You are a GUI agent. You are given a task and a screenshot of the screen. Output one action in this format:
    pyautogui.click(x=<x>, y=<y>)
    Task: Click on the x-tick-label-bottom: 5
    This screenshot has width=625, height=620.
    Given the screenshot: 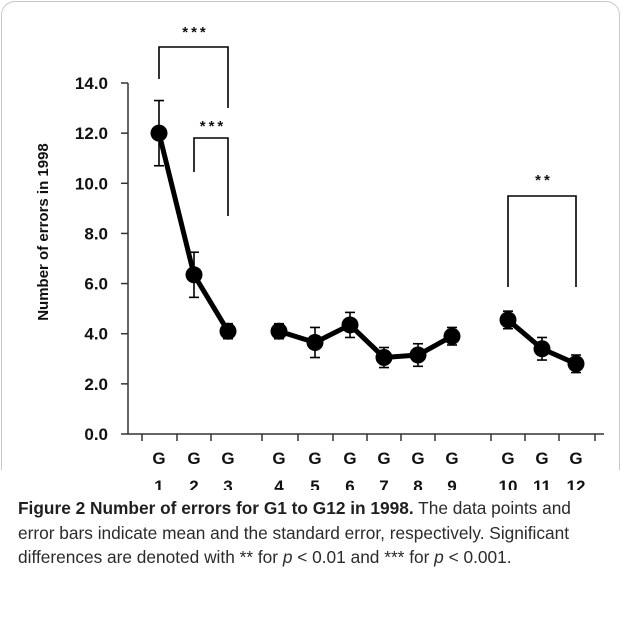 What is the action you would take?
    pyautogui.click(x=314, y=483)
    